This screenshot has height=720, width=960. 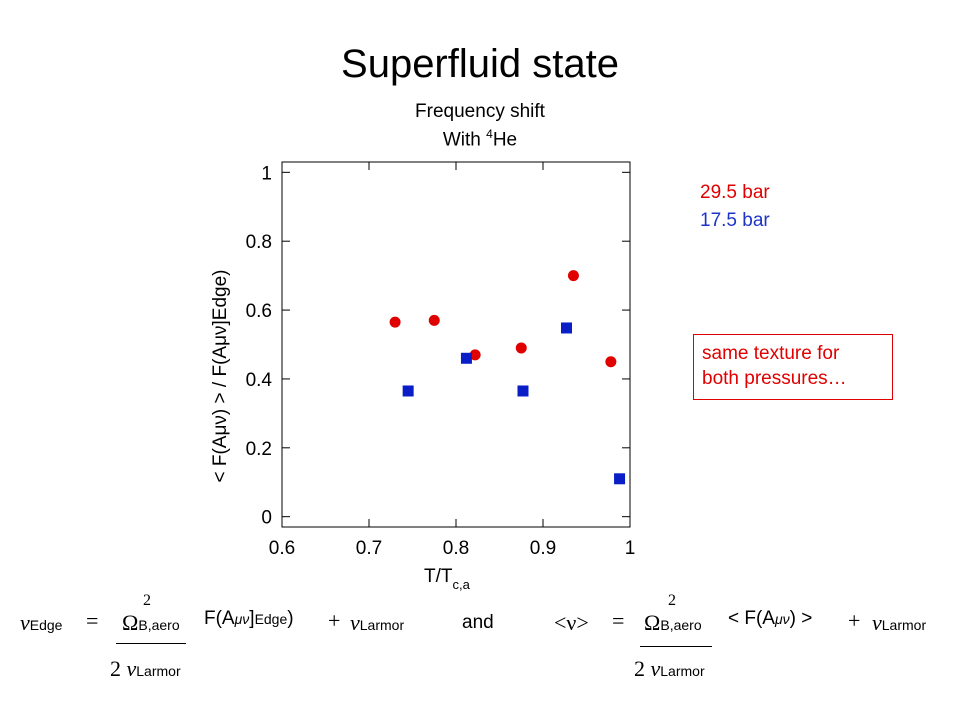 I want to click on x-axis-label: T/Tc,a, so click(x=447, y=579).